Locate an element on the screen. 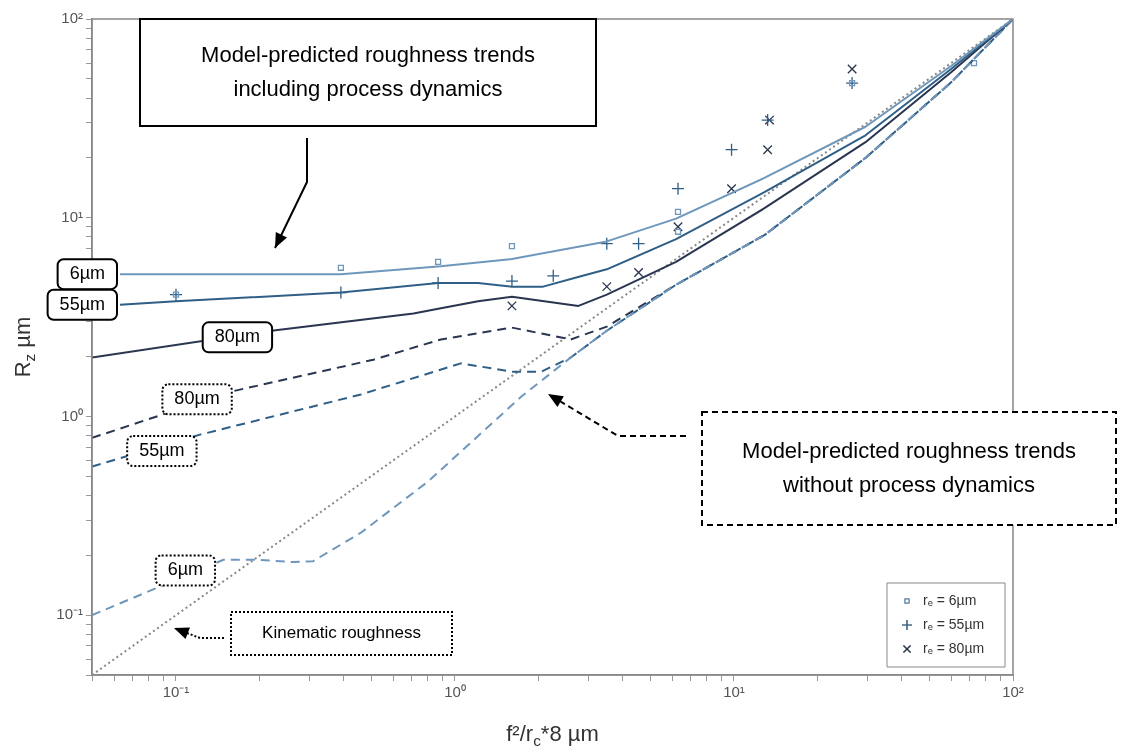 The width and height of the screenshot is (1132, 756). y-tick-label: 10¹ is located at coordinates (72, 216).